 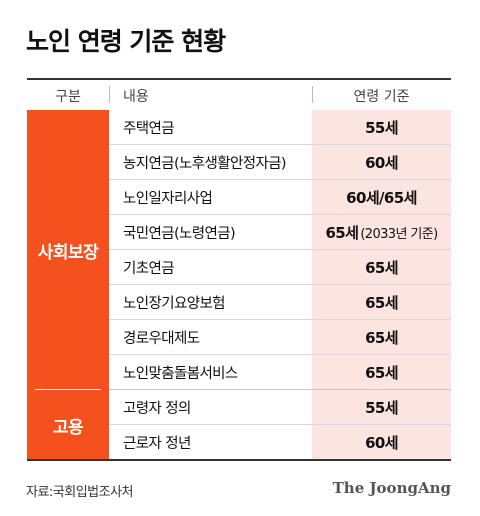 I want to click on criteria-note: (2033년 기준), so click(x=399, y=234).